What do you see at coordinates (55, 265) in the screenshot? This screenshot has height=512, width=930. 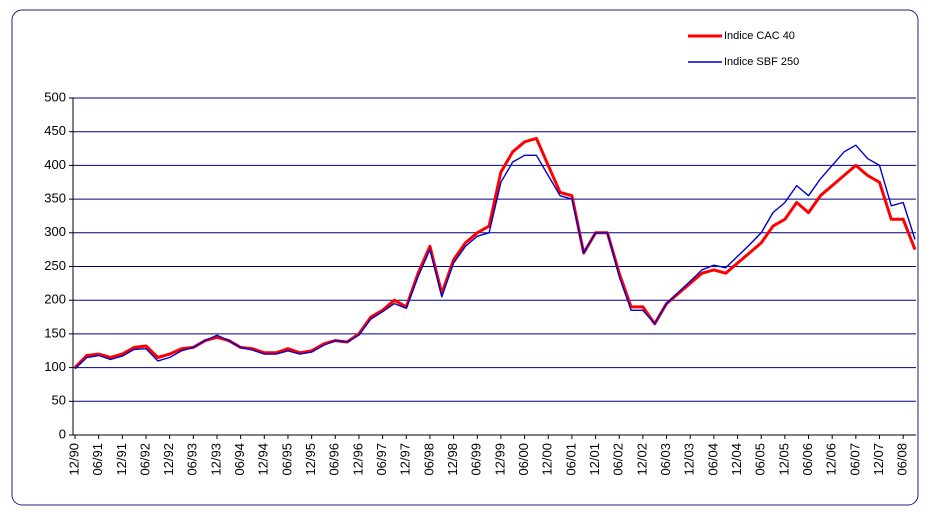 I see `y-tick-label: 250` at bounding box center [55, 265].